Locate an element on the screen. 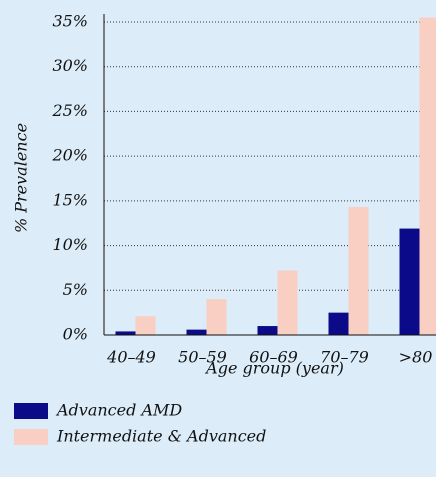  y-tick-label: 35% is located at coordinates (70, 21).